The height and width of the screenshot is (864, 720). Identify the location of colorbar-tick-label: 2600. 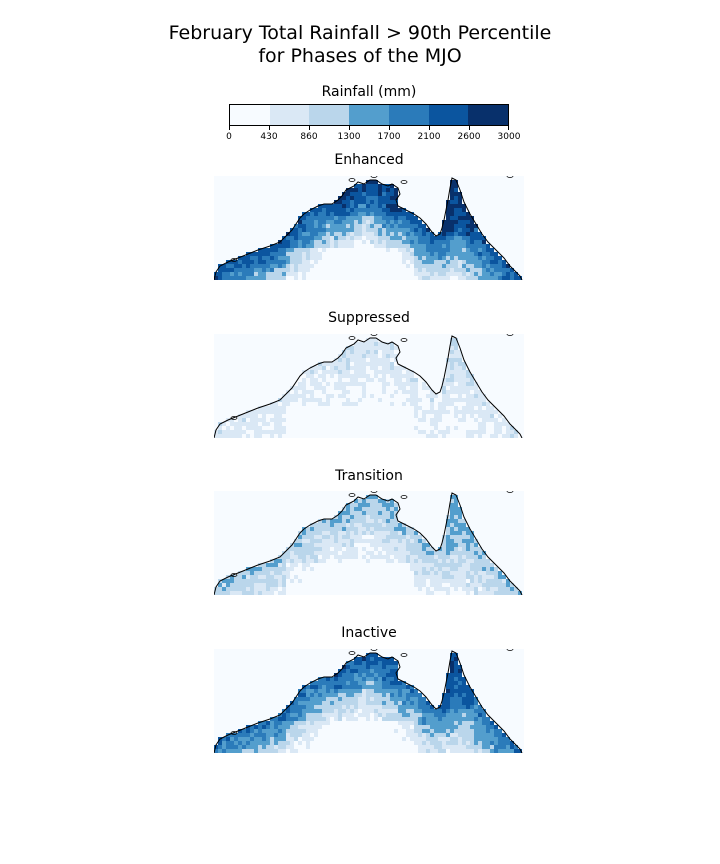
(469, 137).